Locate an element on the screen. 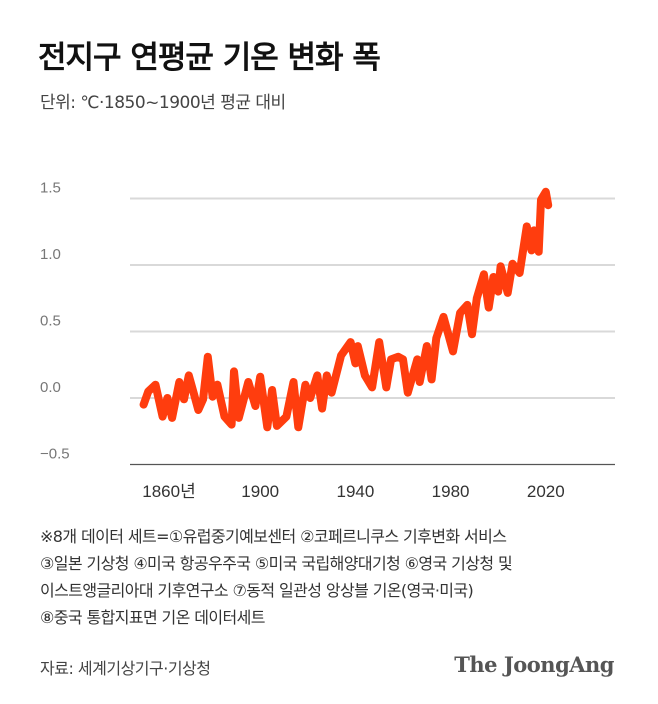  source-text: 자료: 세계기상기구·기상청 is located at coordinates (125, 668).